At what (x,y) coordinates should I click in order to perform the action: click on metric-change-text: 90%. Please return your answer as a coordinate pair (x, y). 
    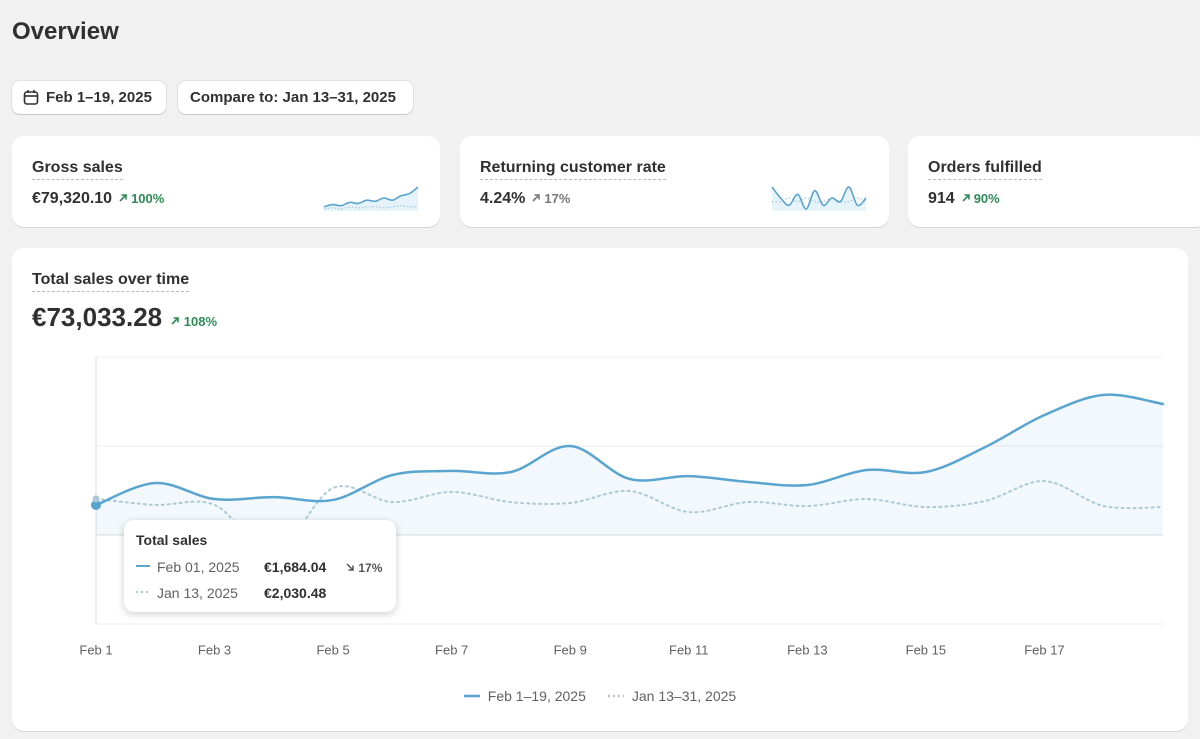
    Looking at the image, I should click on (986, 198).